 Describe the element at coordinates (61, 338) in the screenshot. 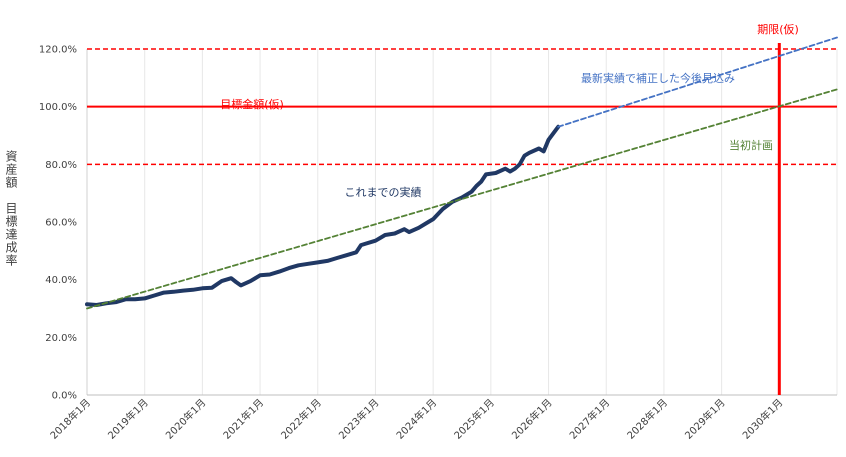

I see `y-tick-label: 20.0%` at that location.